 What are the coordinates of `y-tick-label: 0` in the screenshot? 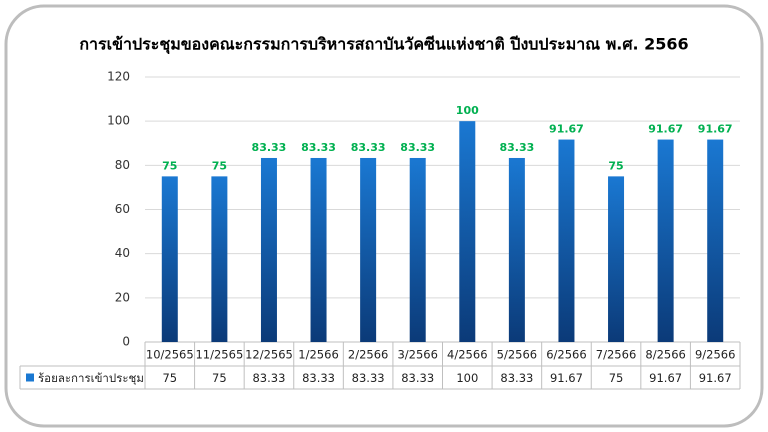 It's located at (126, 342).